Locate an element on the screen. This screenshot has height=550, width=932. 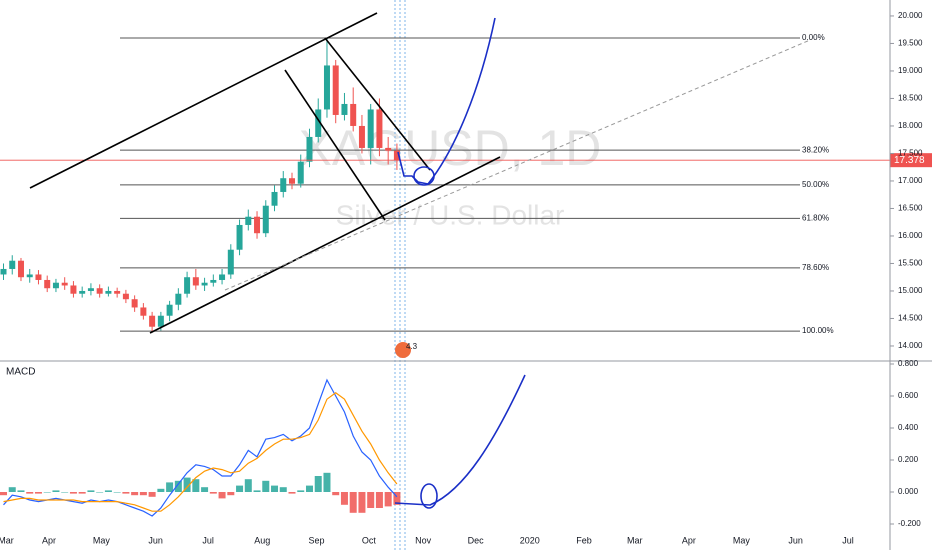
fib-label: 78.60% is located at coordinates (815, 267).